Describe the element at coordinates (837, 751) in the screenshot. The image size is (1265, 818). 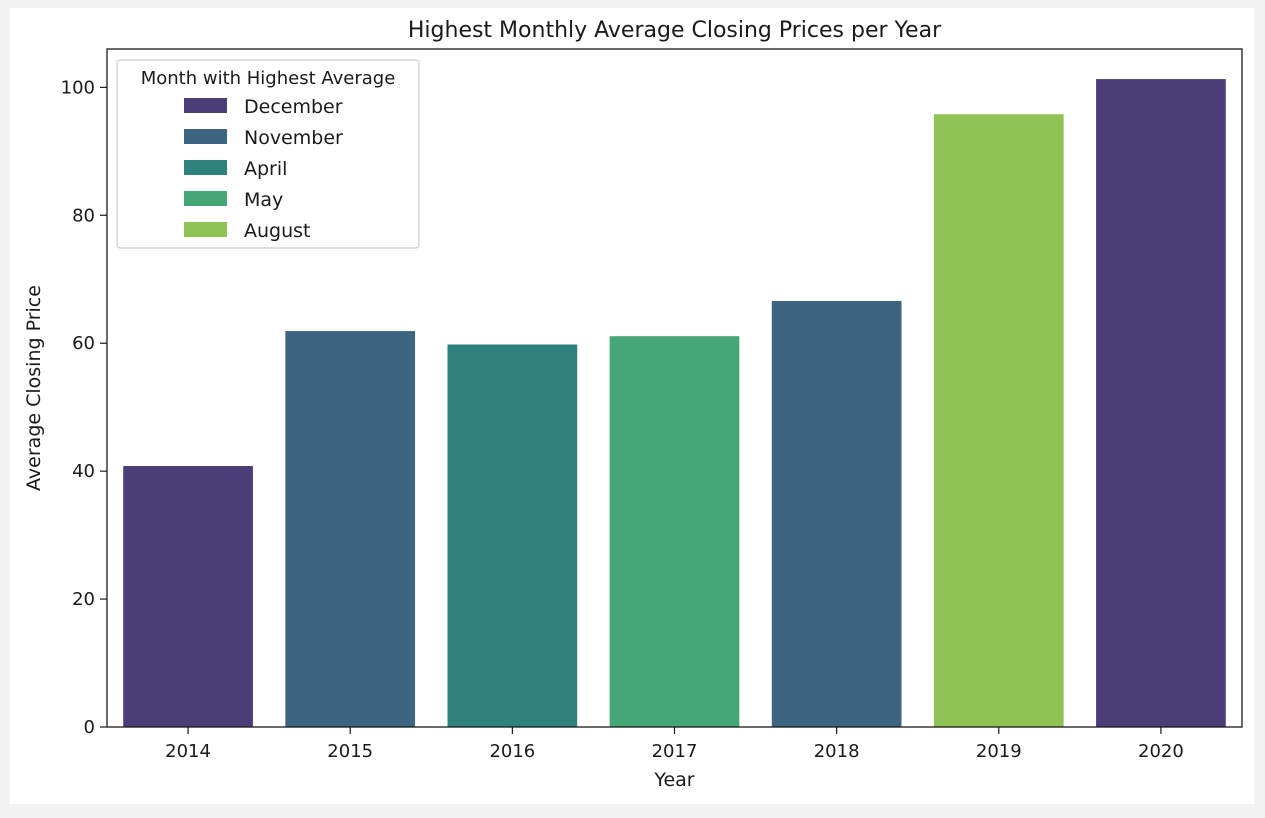
I see `x-tick-label: 2018` at that location.